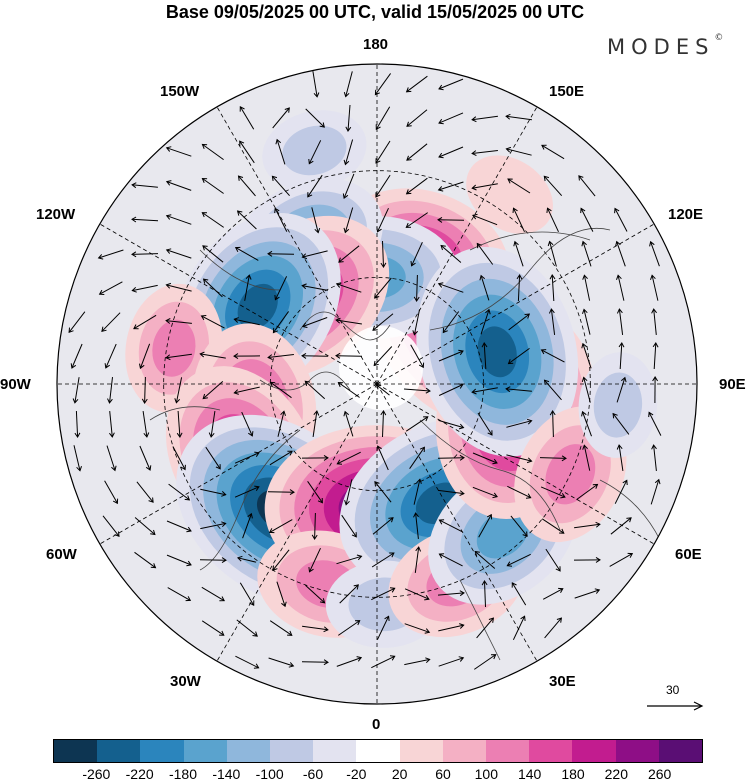  What do you see at coordinates (56, 214) in the screenshot?
I see `lon-label-120w: 120W` at bounding box center [56, 214].